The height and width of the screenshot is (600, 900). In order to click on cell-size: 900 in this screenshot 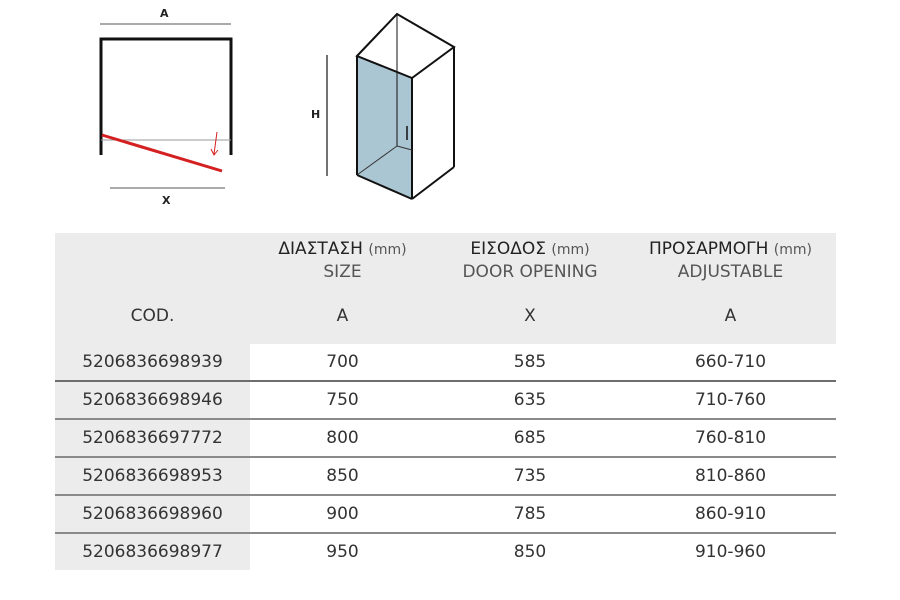, I will do `click(342, 514)`.